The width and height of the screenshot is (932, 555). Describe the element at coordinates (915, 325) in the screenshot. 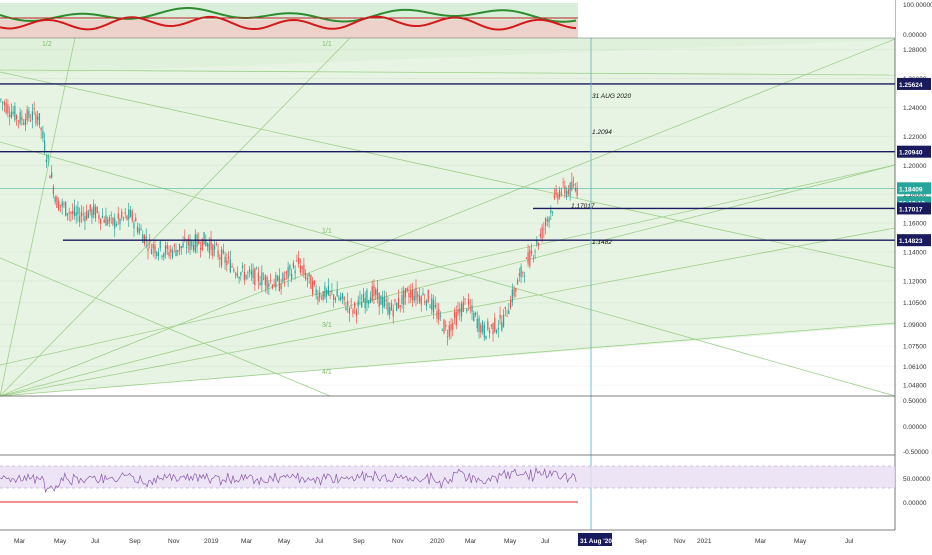

I see `price-tick-label: 1.09000` at that location.